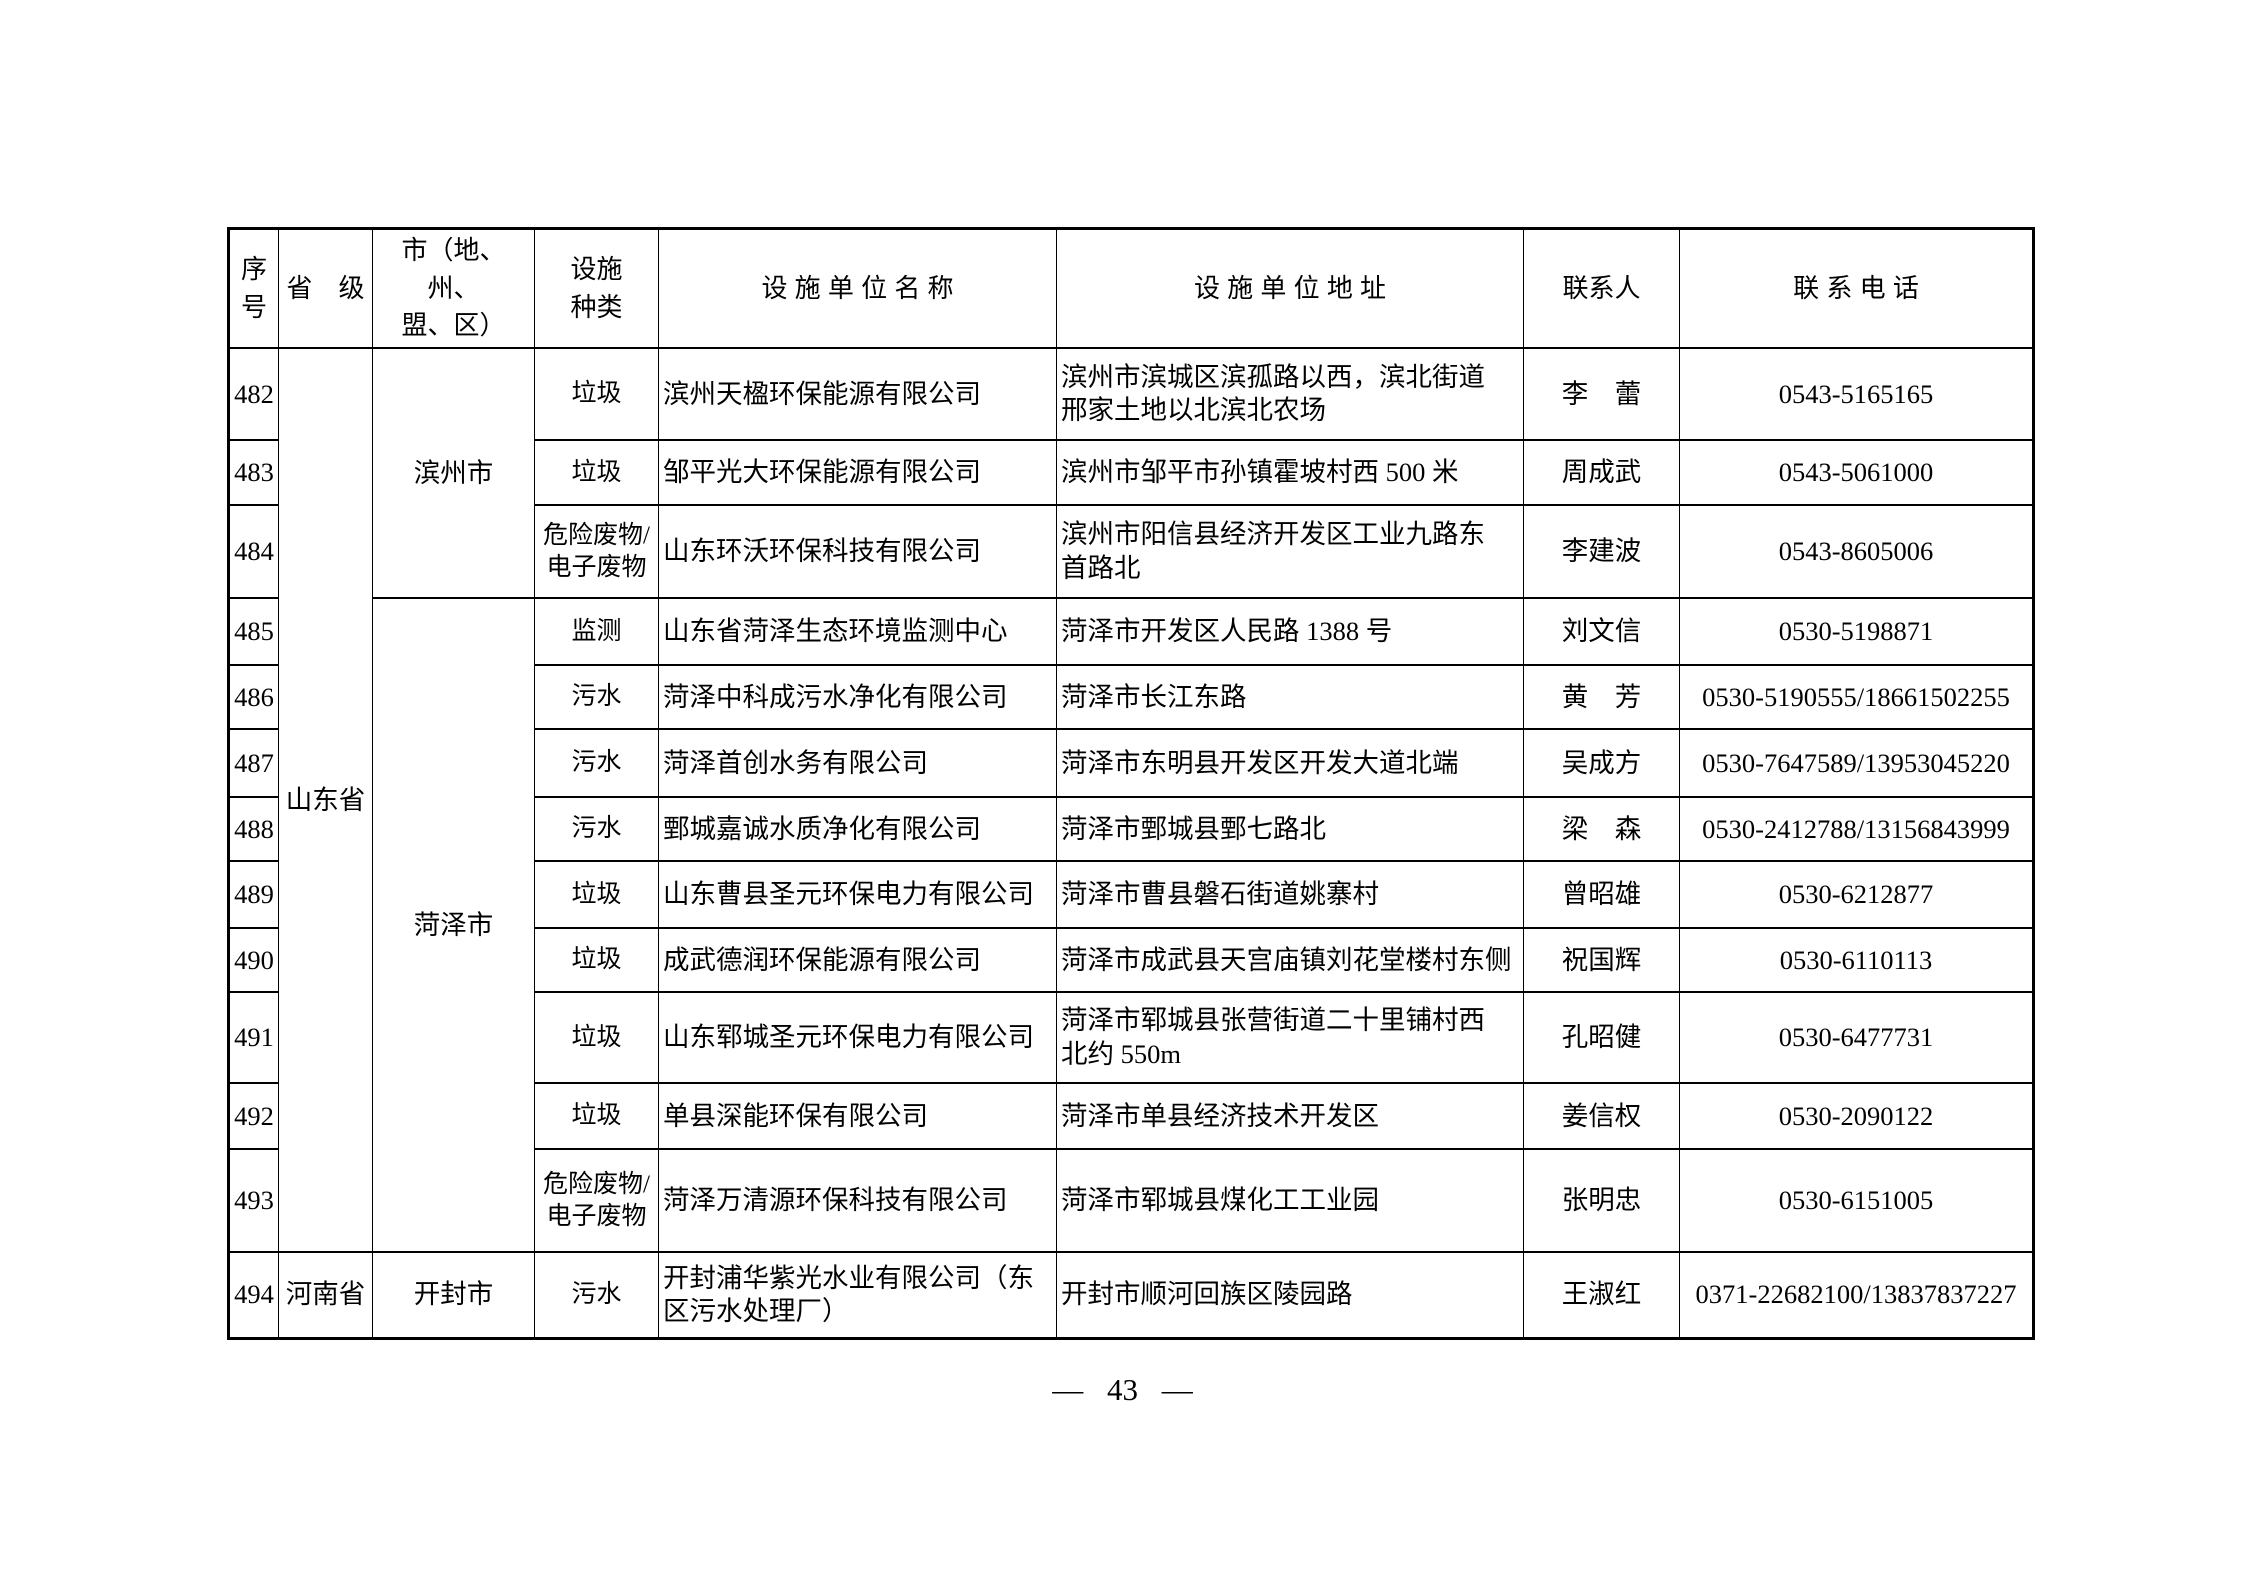 Image resolution: width=2245 pixels, height=1587 pixels. I want to click on serial-number-cell: 482, so click(253, 394).